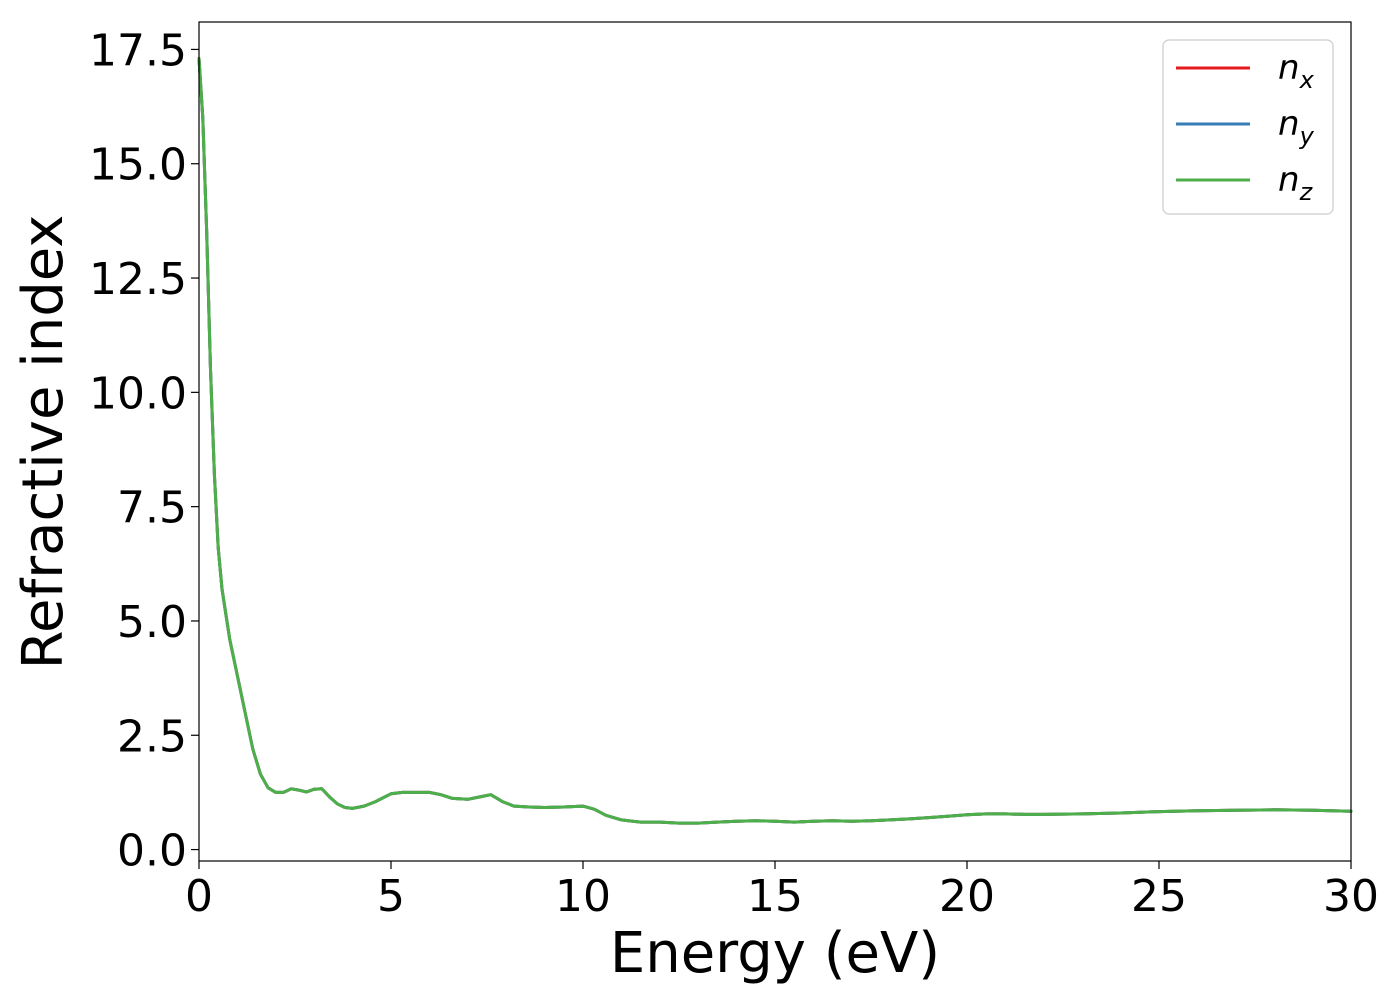 The width and height of the screenshot is (1400, 1000). What do you see at coordinates (138, 165) in the screenshot?
I see `y-tick-label: 15.0` at bounding box center [138, 165].